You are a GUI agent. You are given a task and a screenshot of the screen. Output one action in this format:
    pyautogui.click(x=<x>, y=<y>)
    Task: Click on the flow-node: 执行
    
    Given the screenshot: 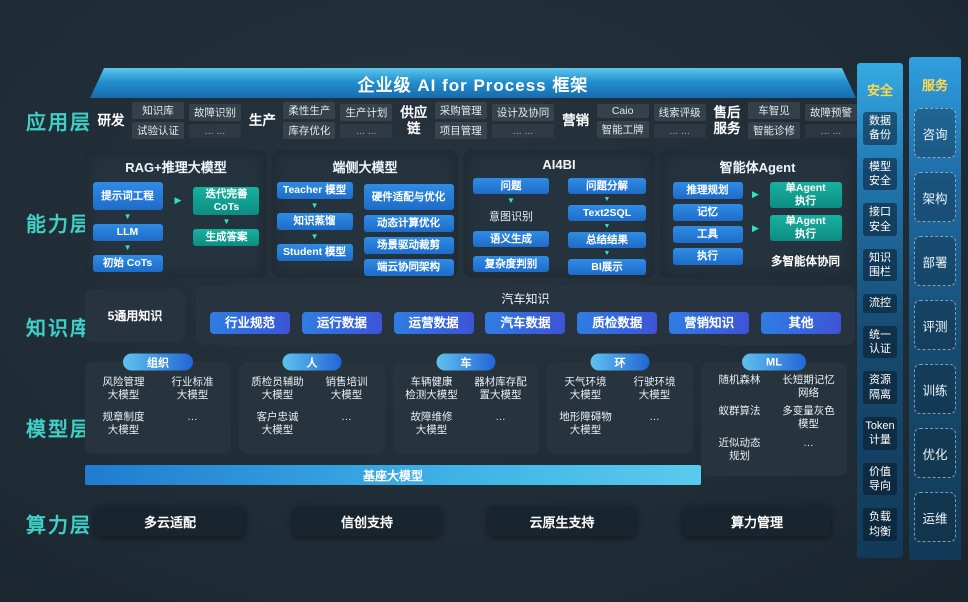 What is the action you would take?
    pyautogui.click(x=707, y=256)
    